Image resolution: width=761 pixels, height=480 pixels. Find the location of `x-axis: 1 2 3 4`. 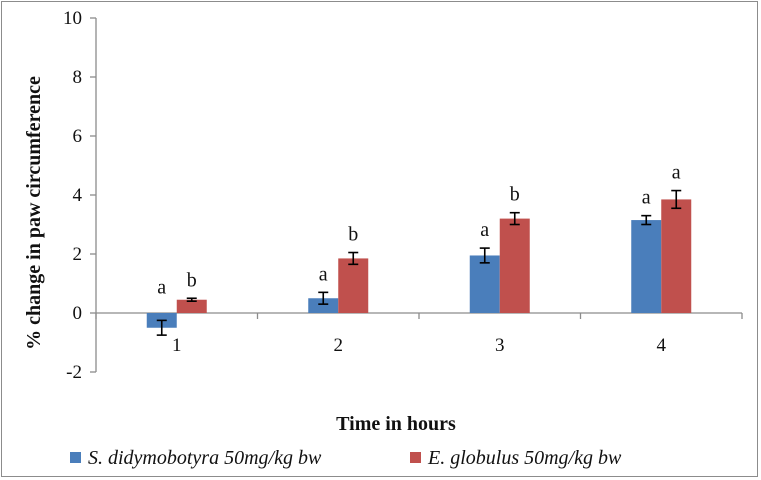

x-axis: 1 2 3 4 is located at coordinates (419, 334).